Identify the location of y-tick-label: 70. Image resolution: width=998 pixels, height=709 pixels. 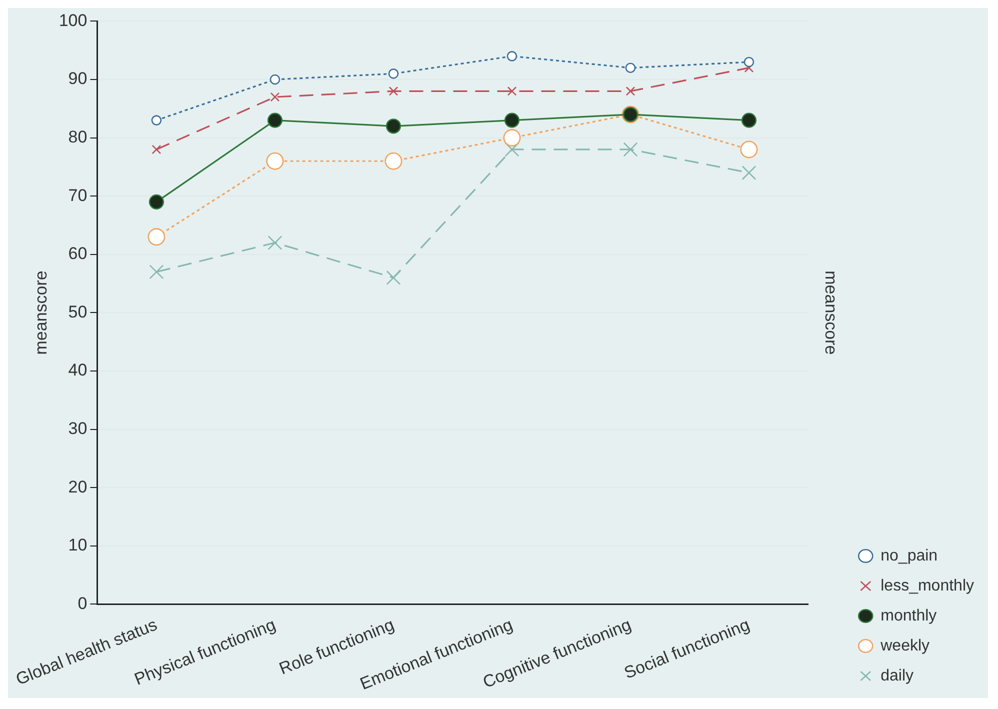
(78, 195).